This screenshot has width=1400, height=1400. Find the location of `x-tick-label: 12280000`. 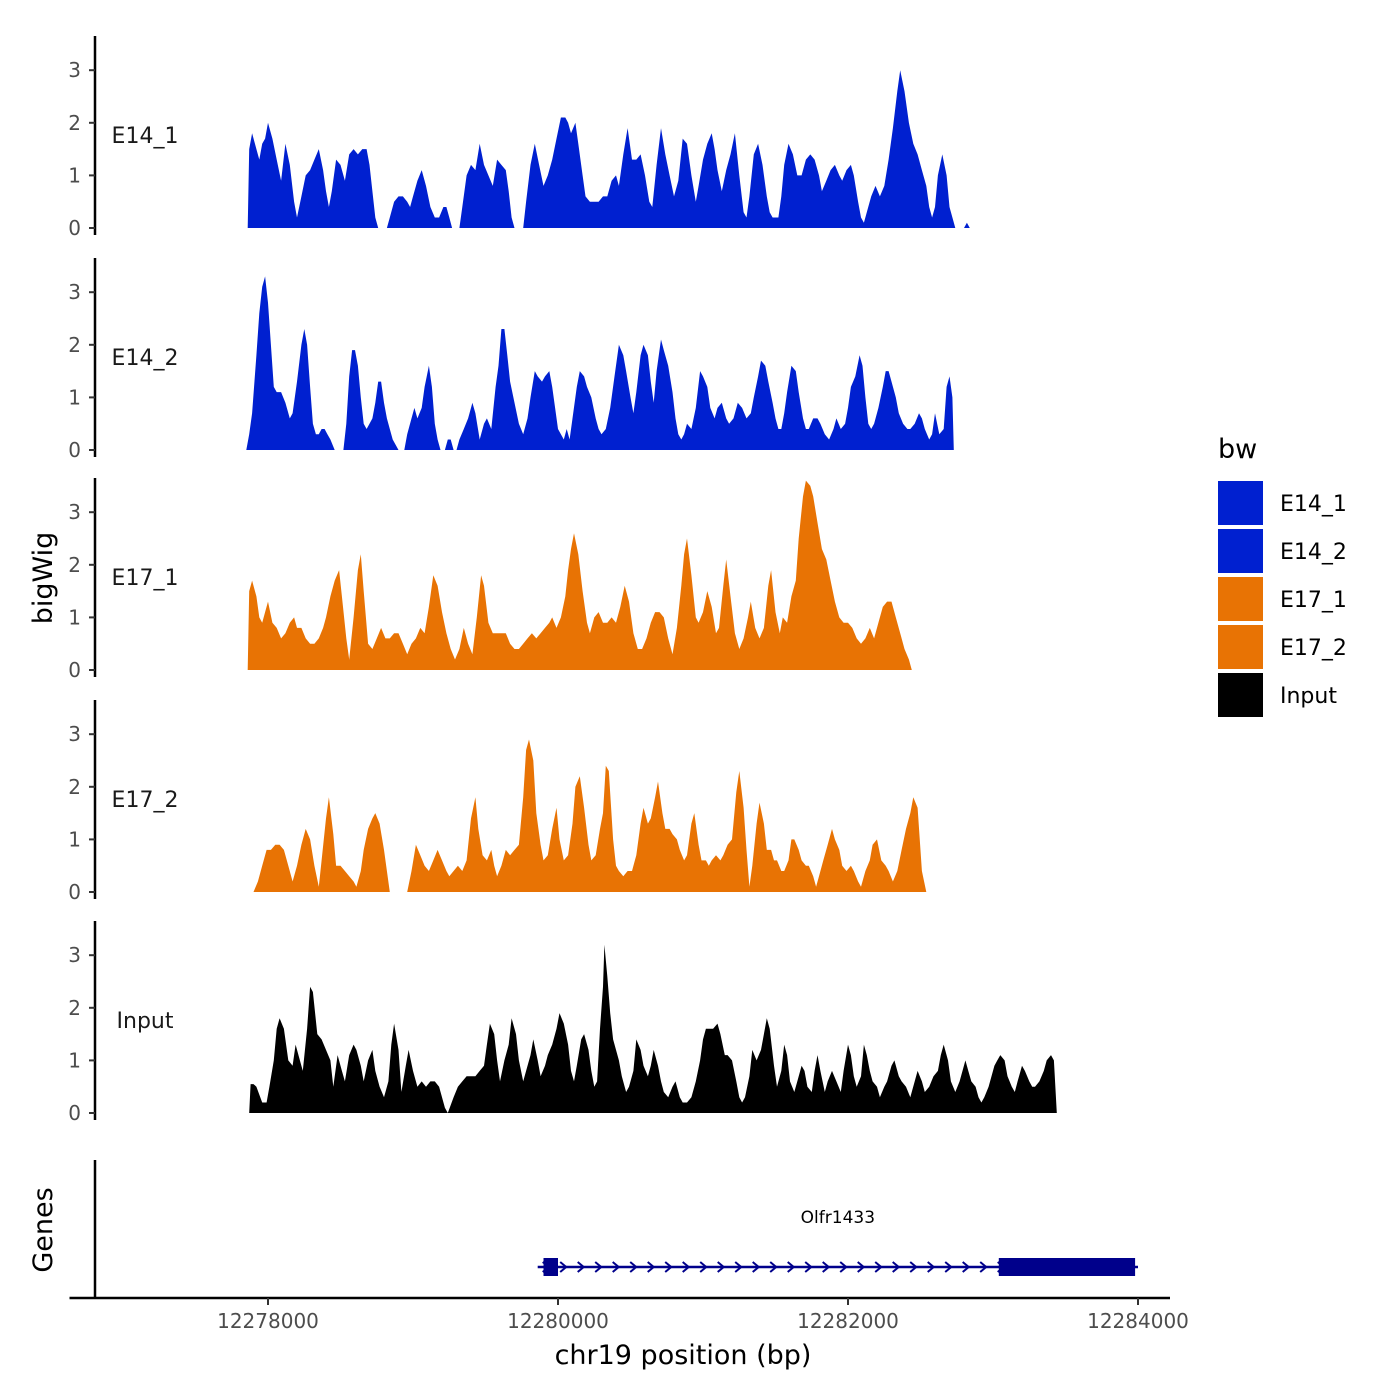

x-tick-label: 12280000 is located at coordinates (558, 1321).